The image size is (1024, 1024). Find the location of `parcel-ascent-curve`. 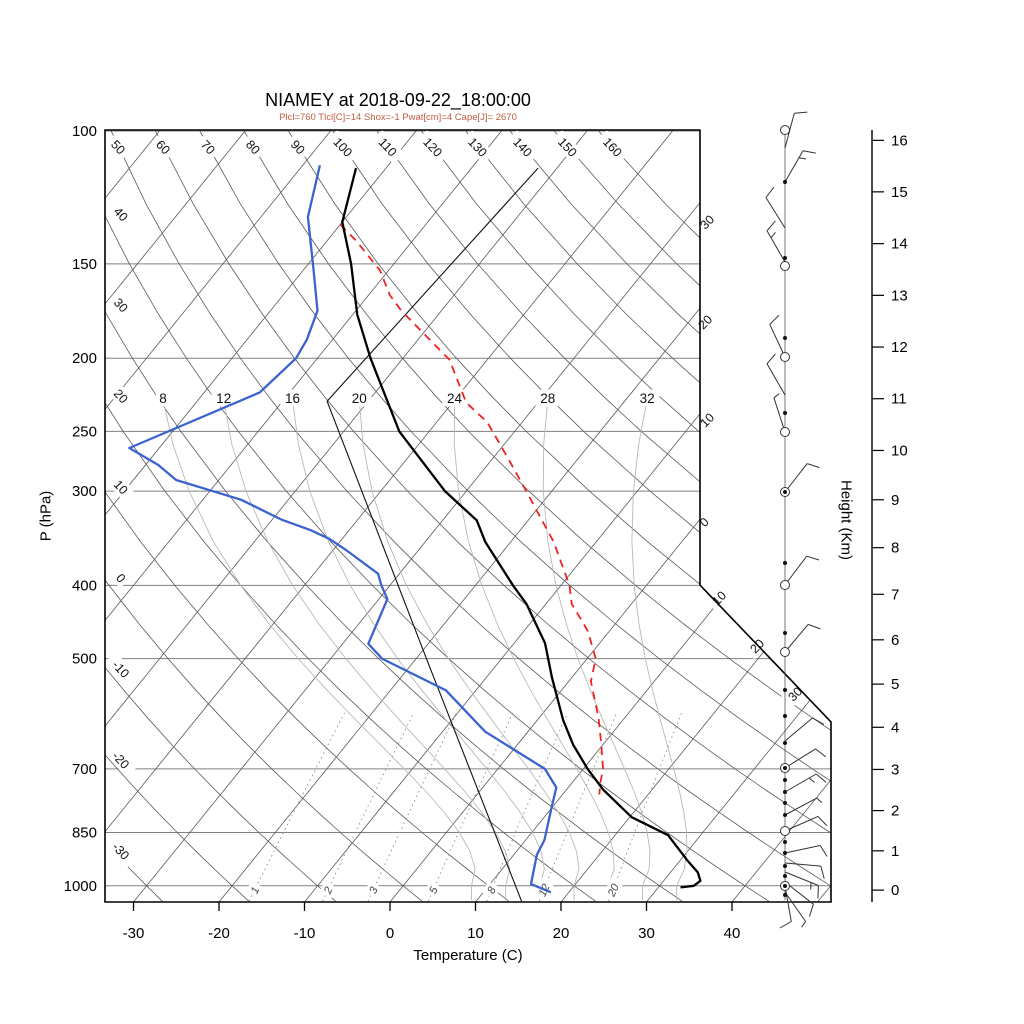

parcel-ascent-curve is located at coordinates (471, 509).